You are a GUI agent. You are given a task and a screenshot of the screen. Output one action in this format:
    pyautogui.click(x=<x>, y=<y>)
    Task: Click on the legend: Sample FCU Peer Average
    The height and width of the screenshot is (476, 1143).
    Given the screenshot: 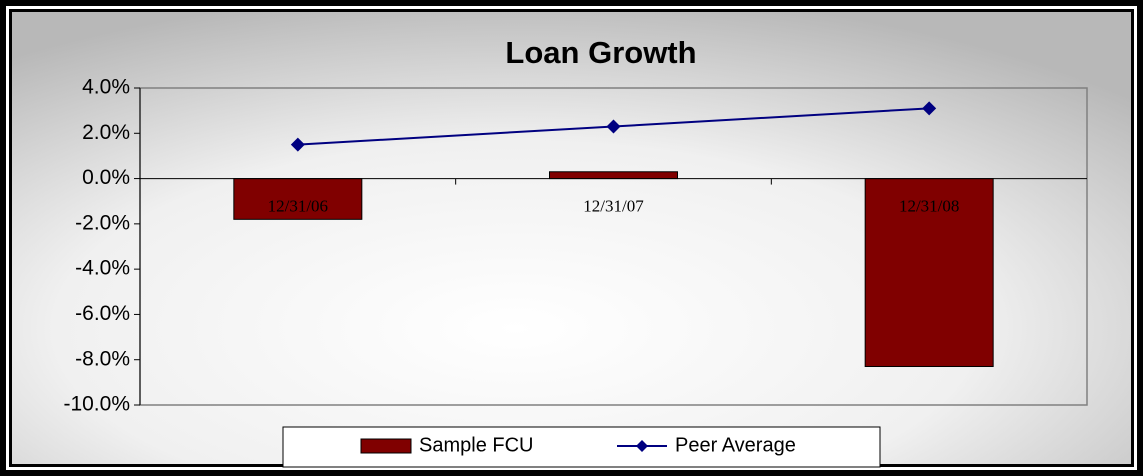 What is the action you would take?
    pyautogui.click(x=581, y=447)
    